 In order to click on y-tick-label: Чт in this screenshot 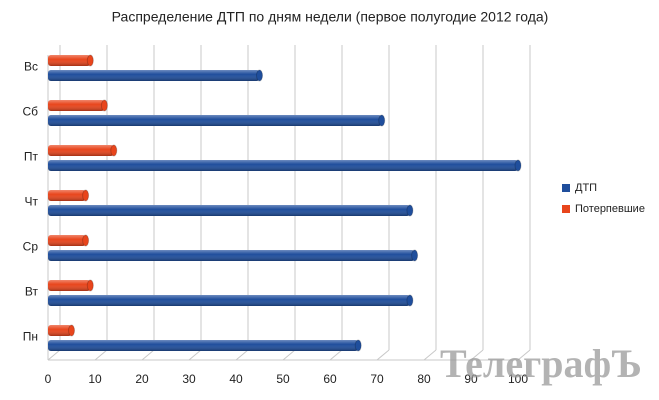, I will do `click(32, 202)`.